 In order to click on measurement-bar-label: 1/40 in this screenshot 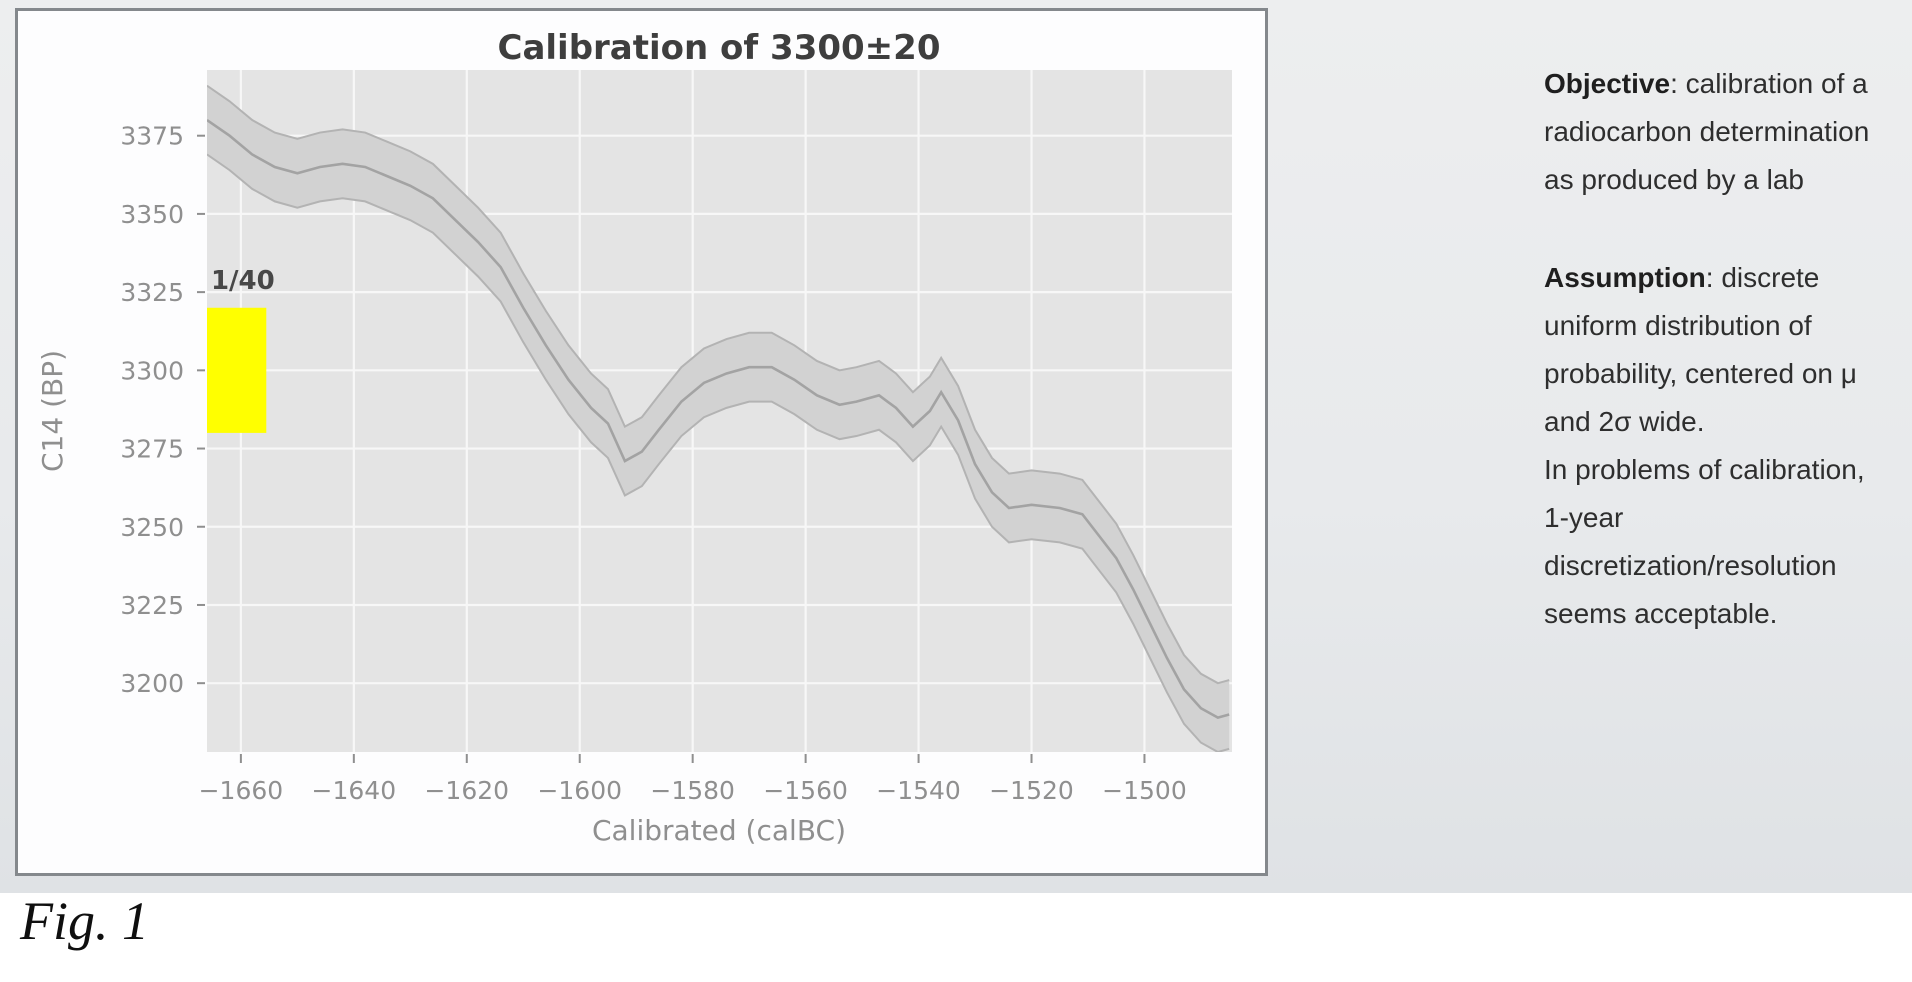, I will do `click(243, 281)`.